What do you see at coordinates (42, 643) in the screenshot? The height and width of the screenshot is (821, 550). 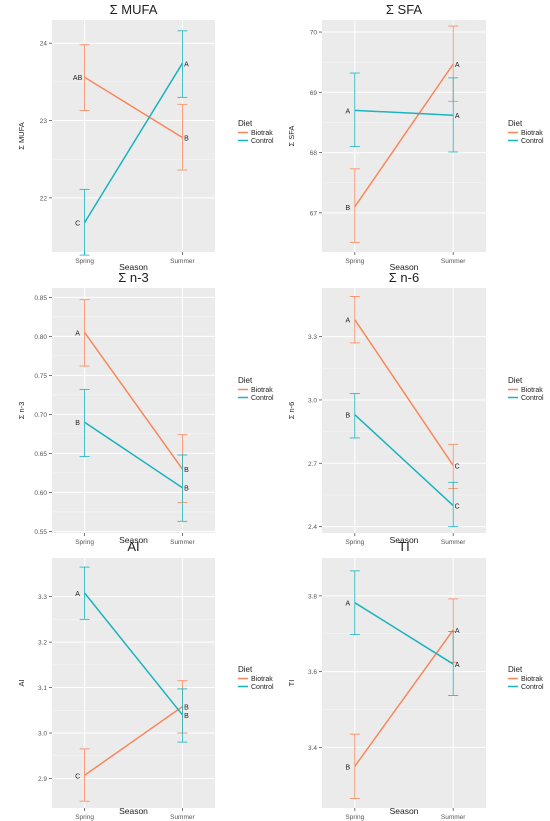 I see `y-tick-label: 3.2` at bounding box center [42, 643].